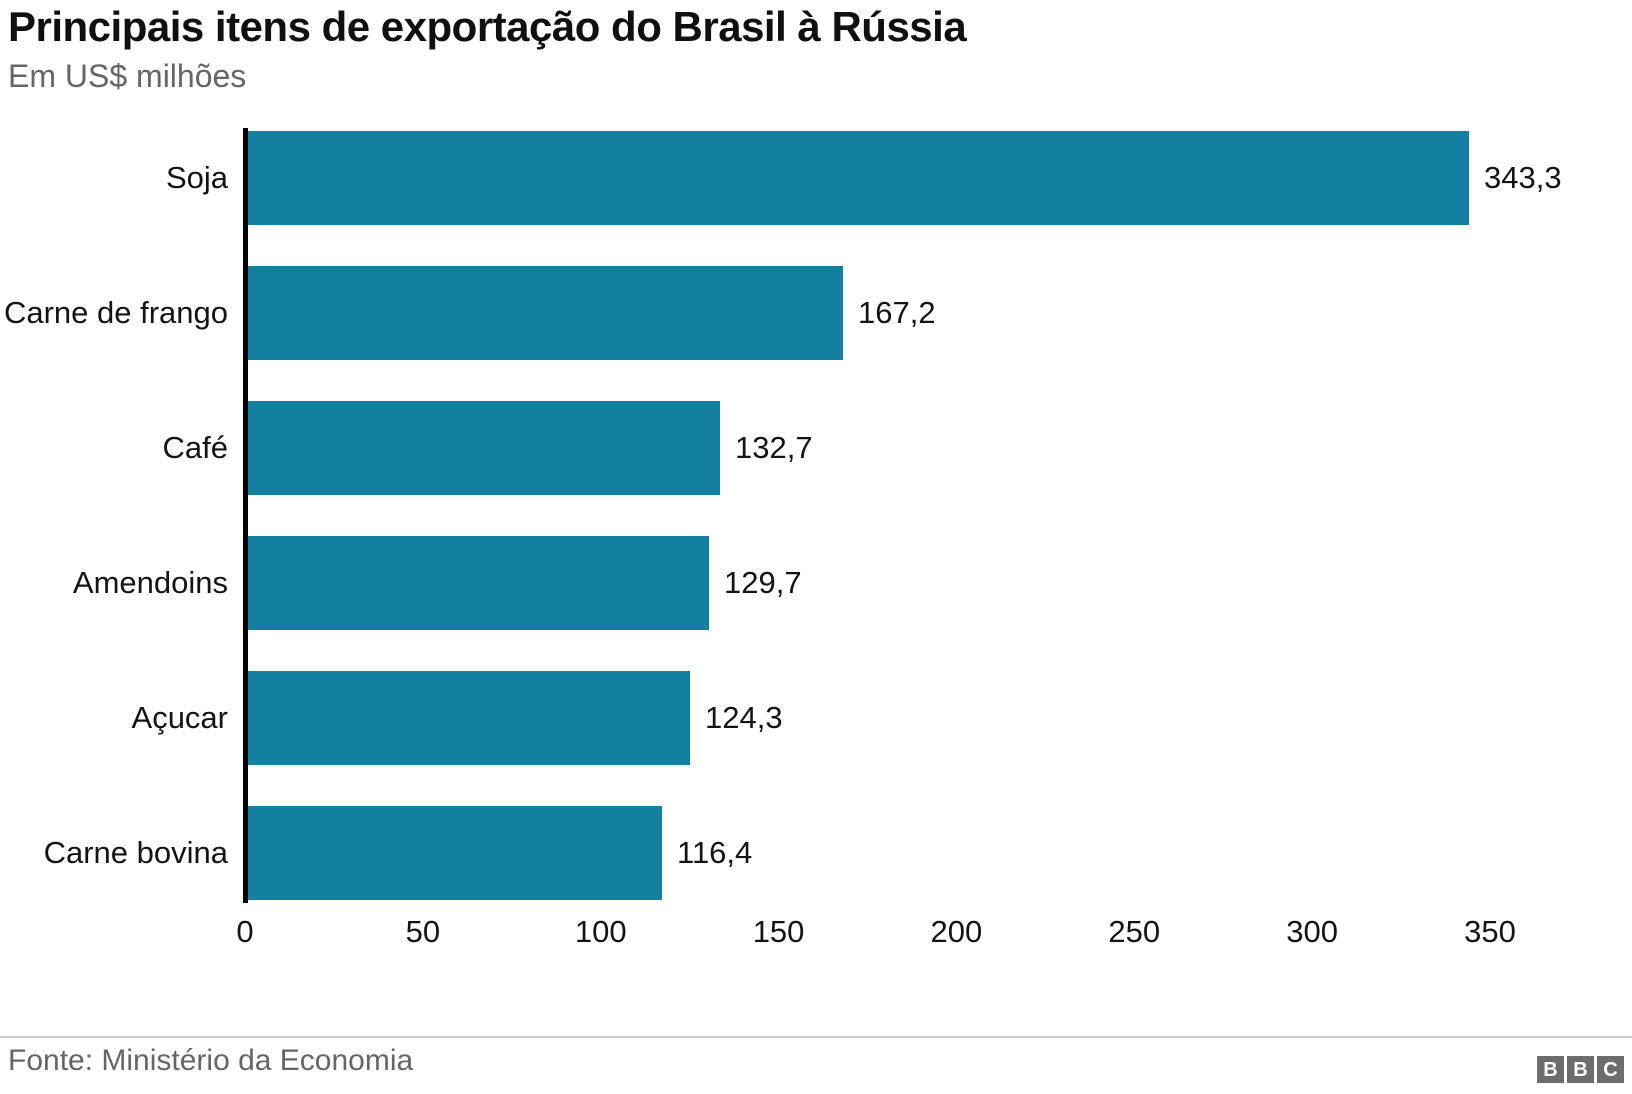 The image size is (1632, 1094). I want to click on bar-row: Soja 343,3, so click(816, 178).